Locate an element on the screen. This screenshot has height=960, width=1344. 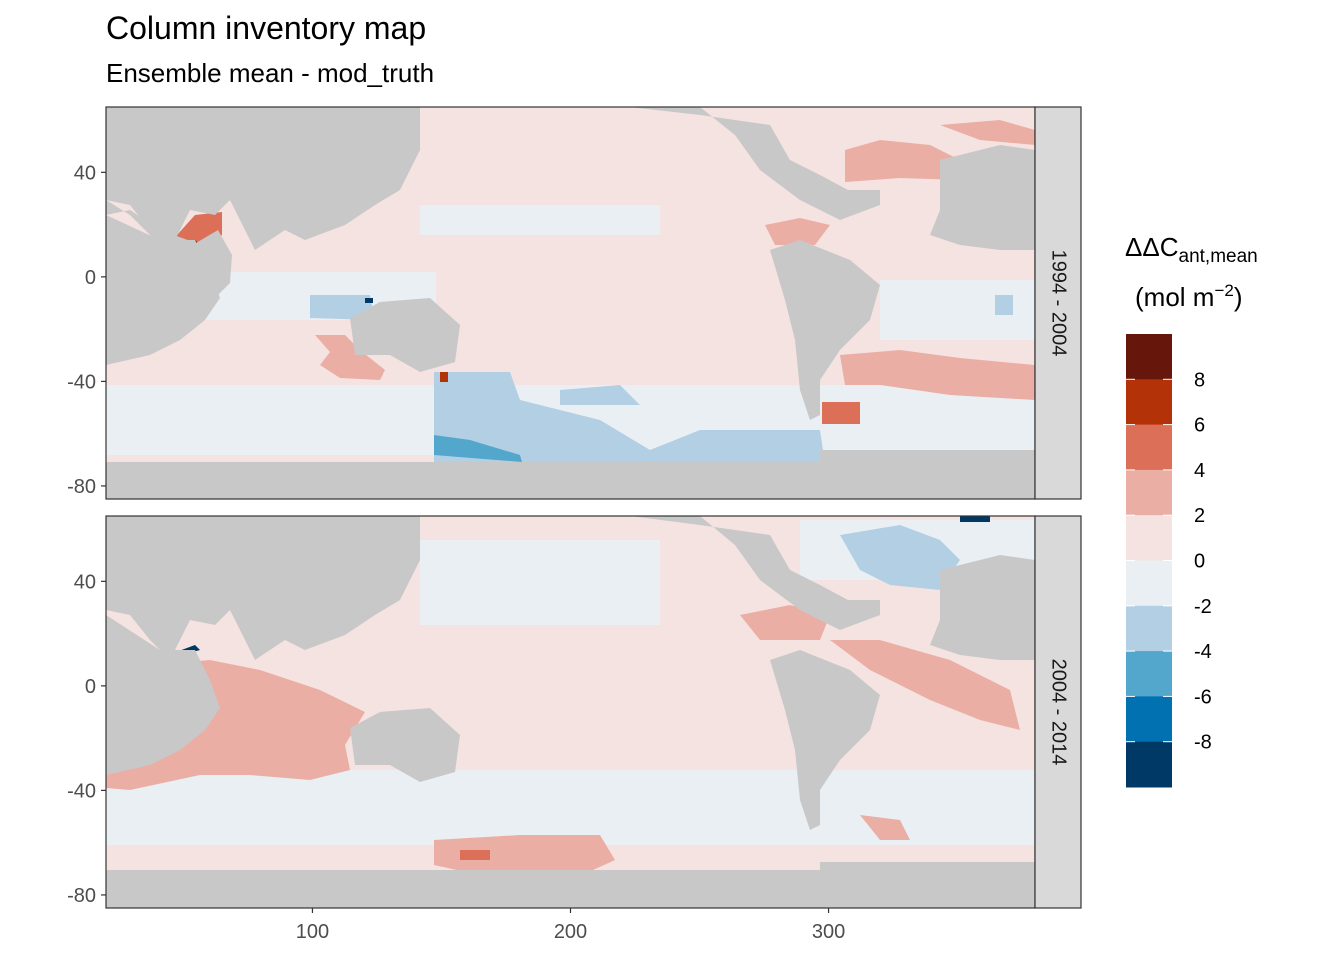
panel-2-strip-label: 2004 - 2014 is located at coordinates (1059, 712).